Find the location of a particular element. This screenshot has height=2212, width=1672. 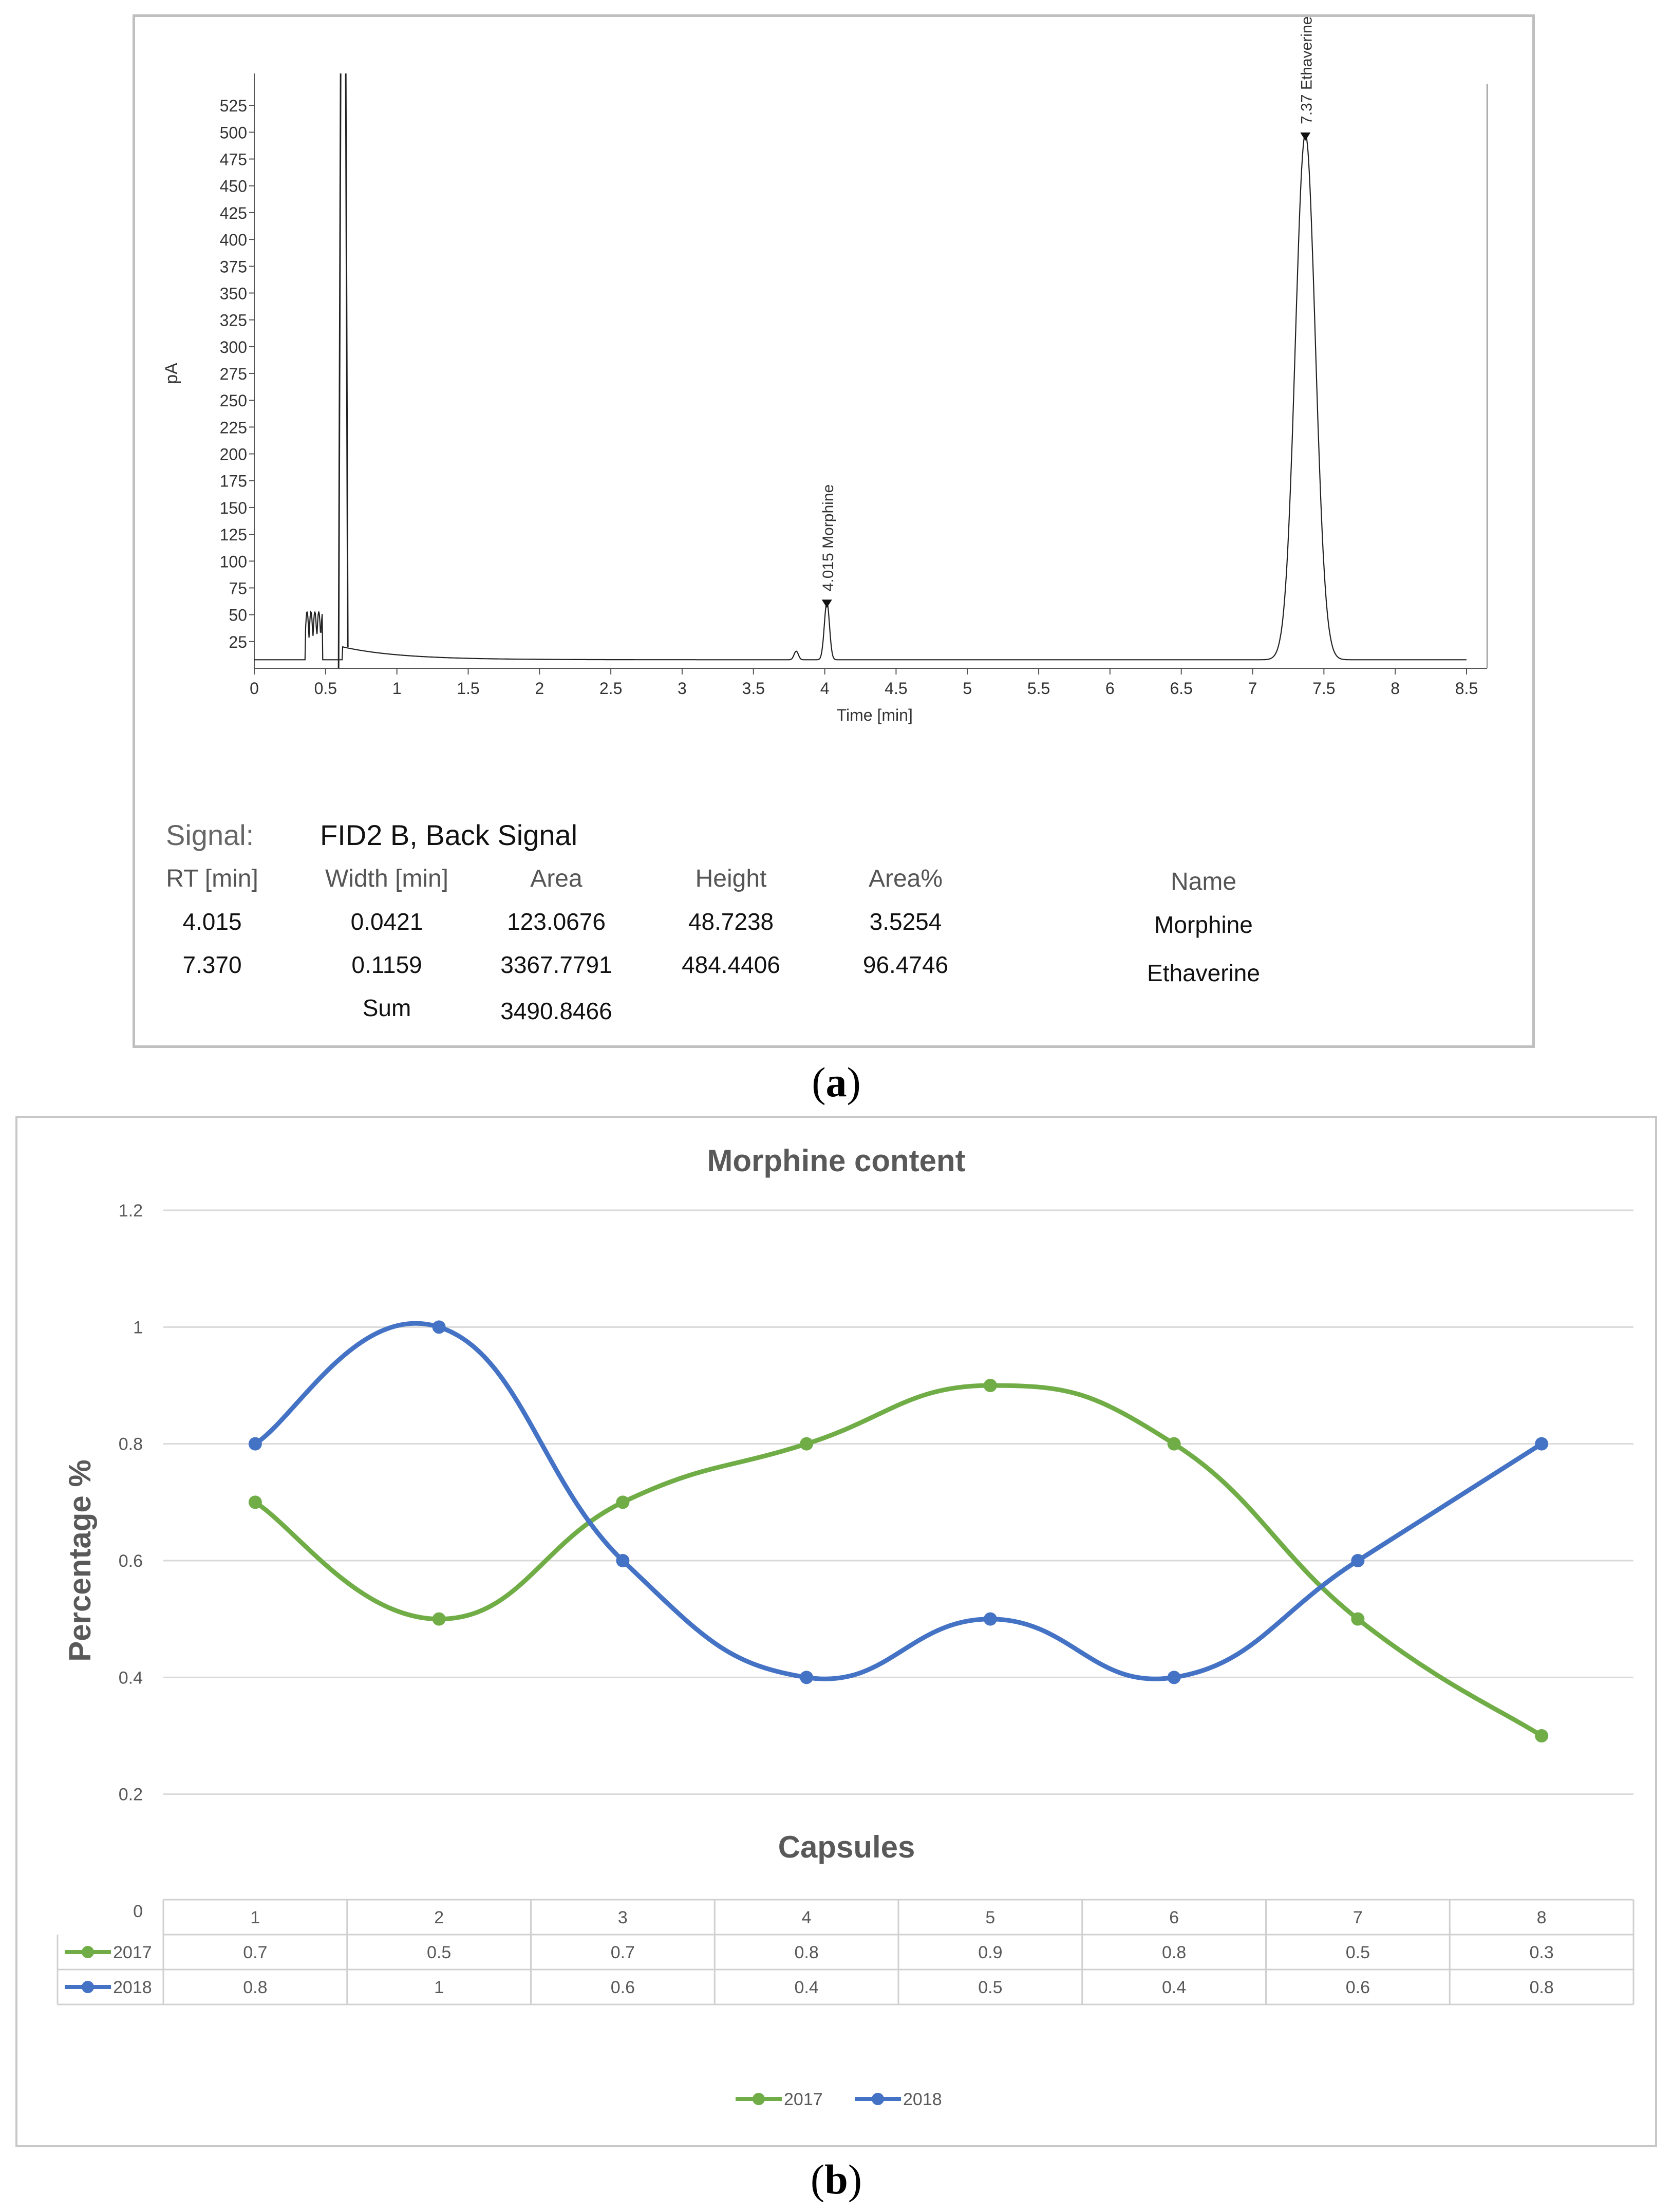

caption-b-close: ) is located at coordinates (855, 2179).